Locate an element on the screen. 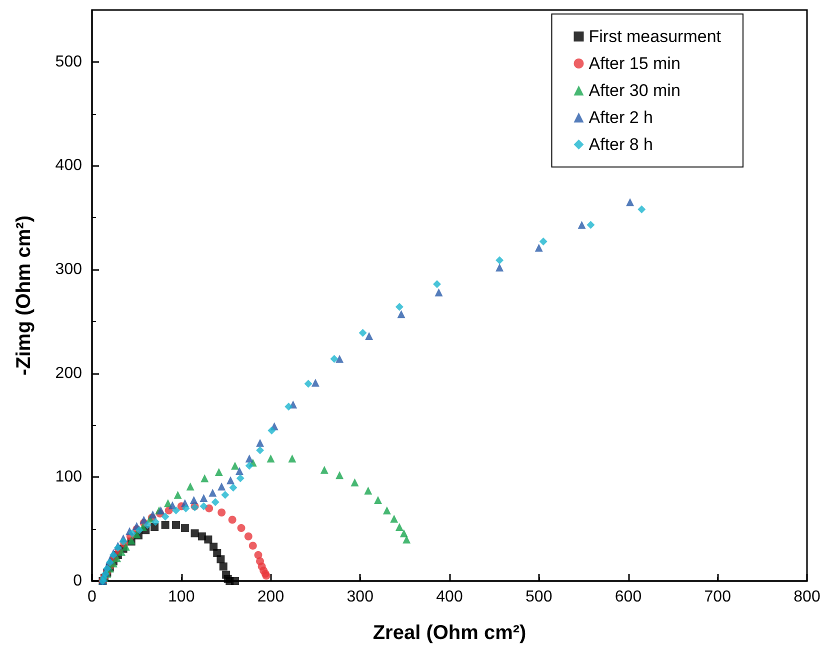  x-tick-label: 800 is located at coordinates (807, 597).